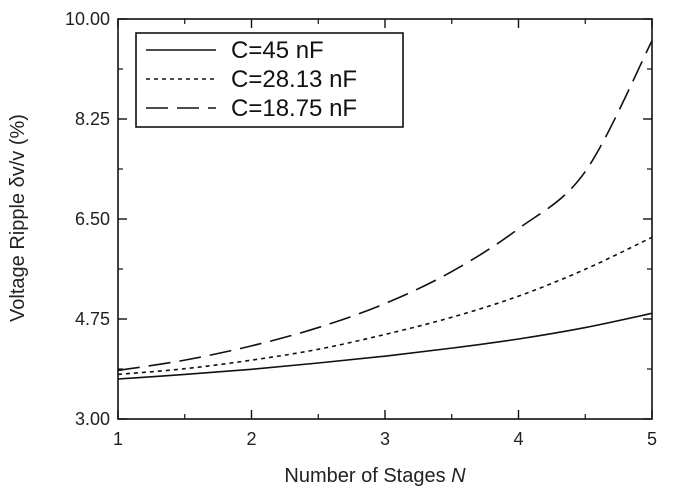 The image size is (679, 489). I want to click on legend: C=45 nFC=28.13 nFC=18.75 nF, so click(269, 80).